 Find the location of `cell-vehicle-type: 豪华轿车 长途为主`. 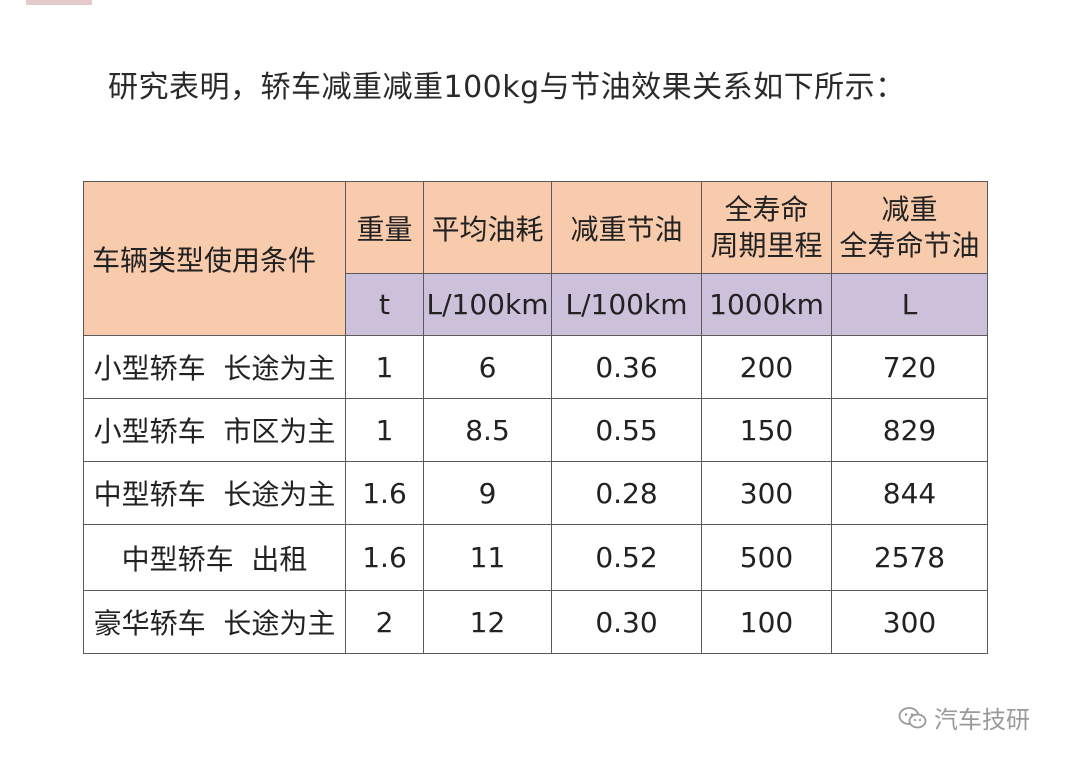

cell-vehicle-type: 豪华轿车 长途为主 is located at coordinates (214, 622).